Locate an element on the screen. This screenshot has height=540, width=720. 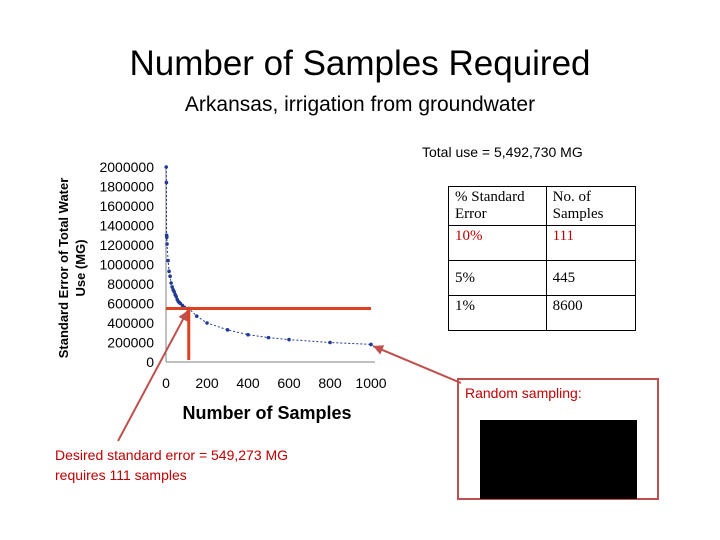
table-row: 10% 111 is located at coordinates (542, 243).